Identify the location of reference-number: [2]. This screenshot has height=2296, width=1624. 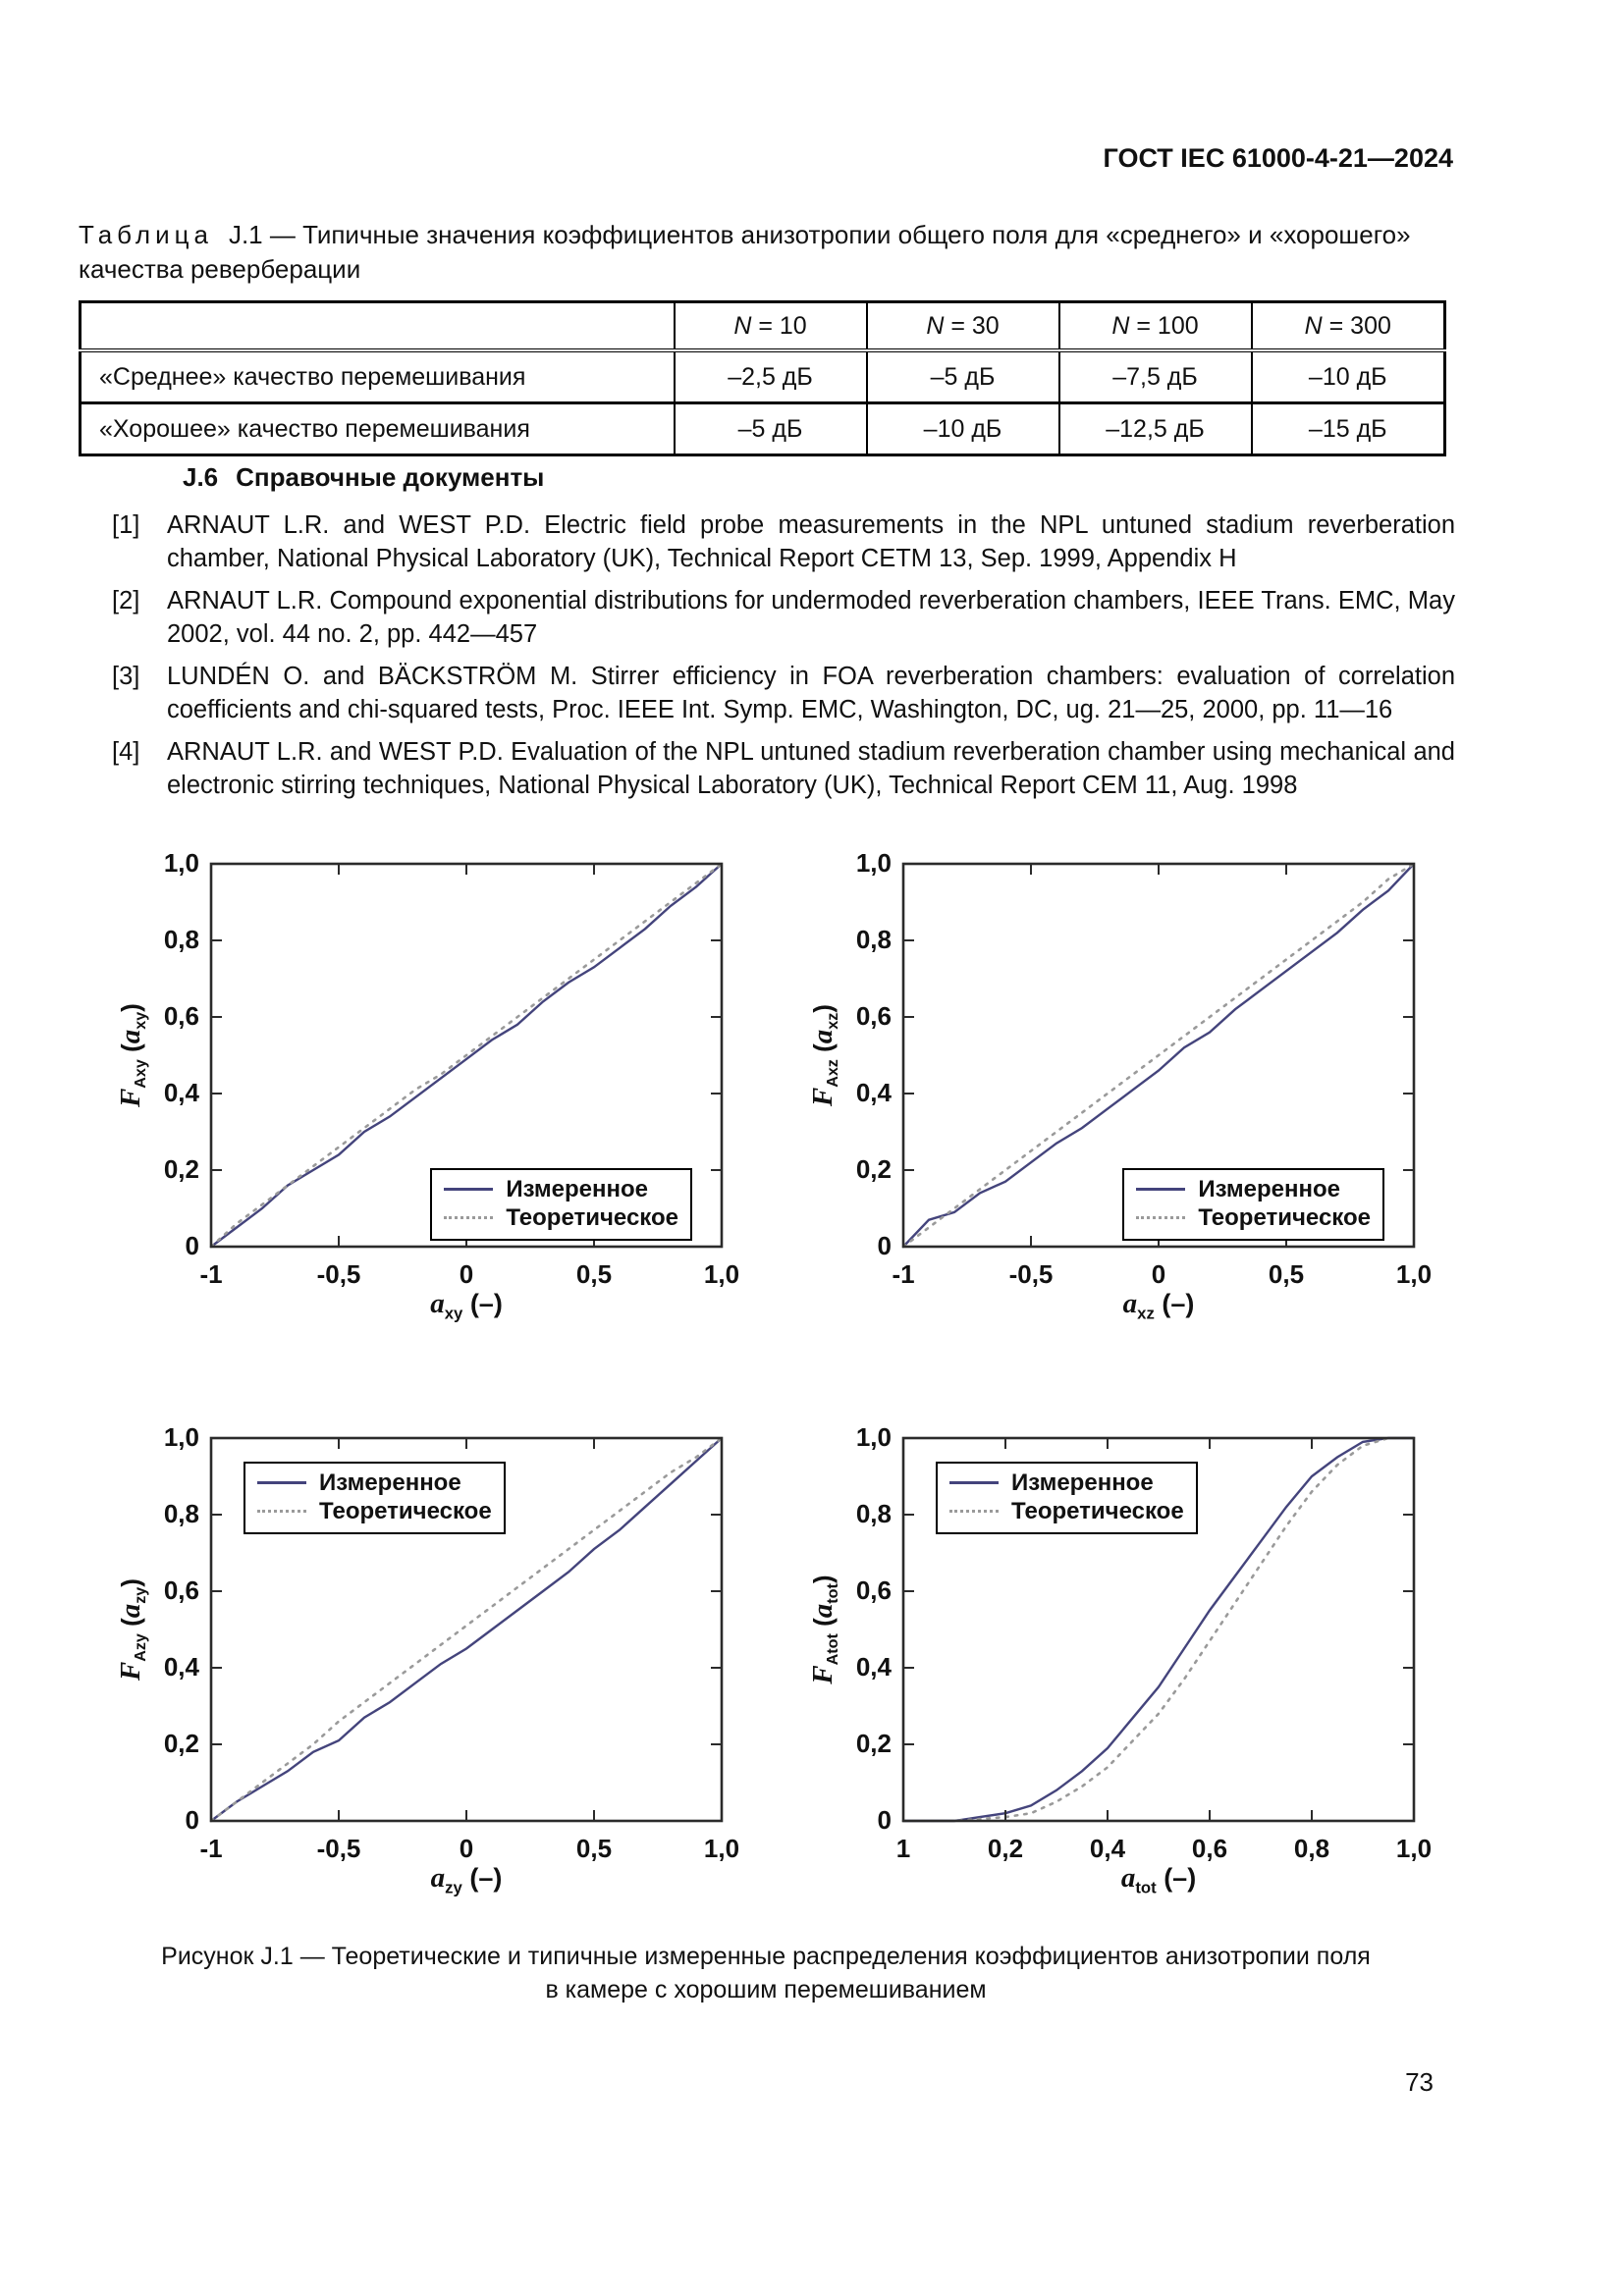
(126, 601).